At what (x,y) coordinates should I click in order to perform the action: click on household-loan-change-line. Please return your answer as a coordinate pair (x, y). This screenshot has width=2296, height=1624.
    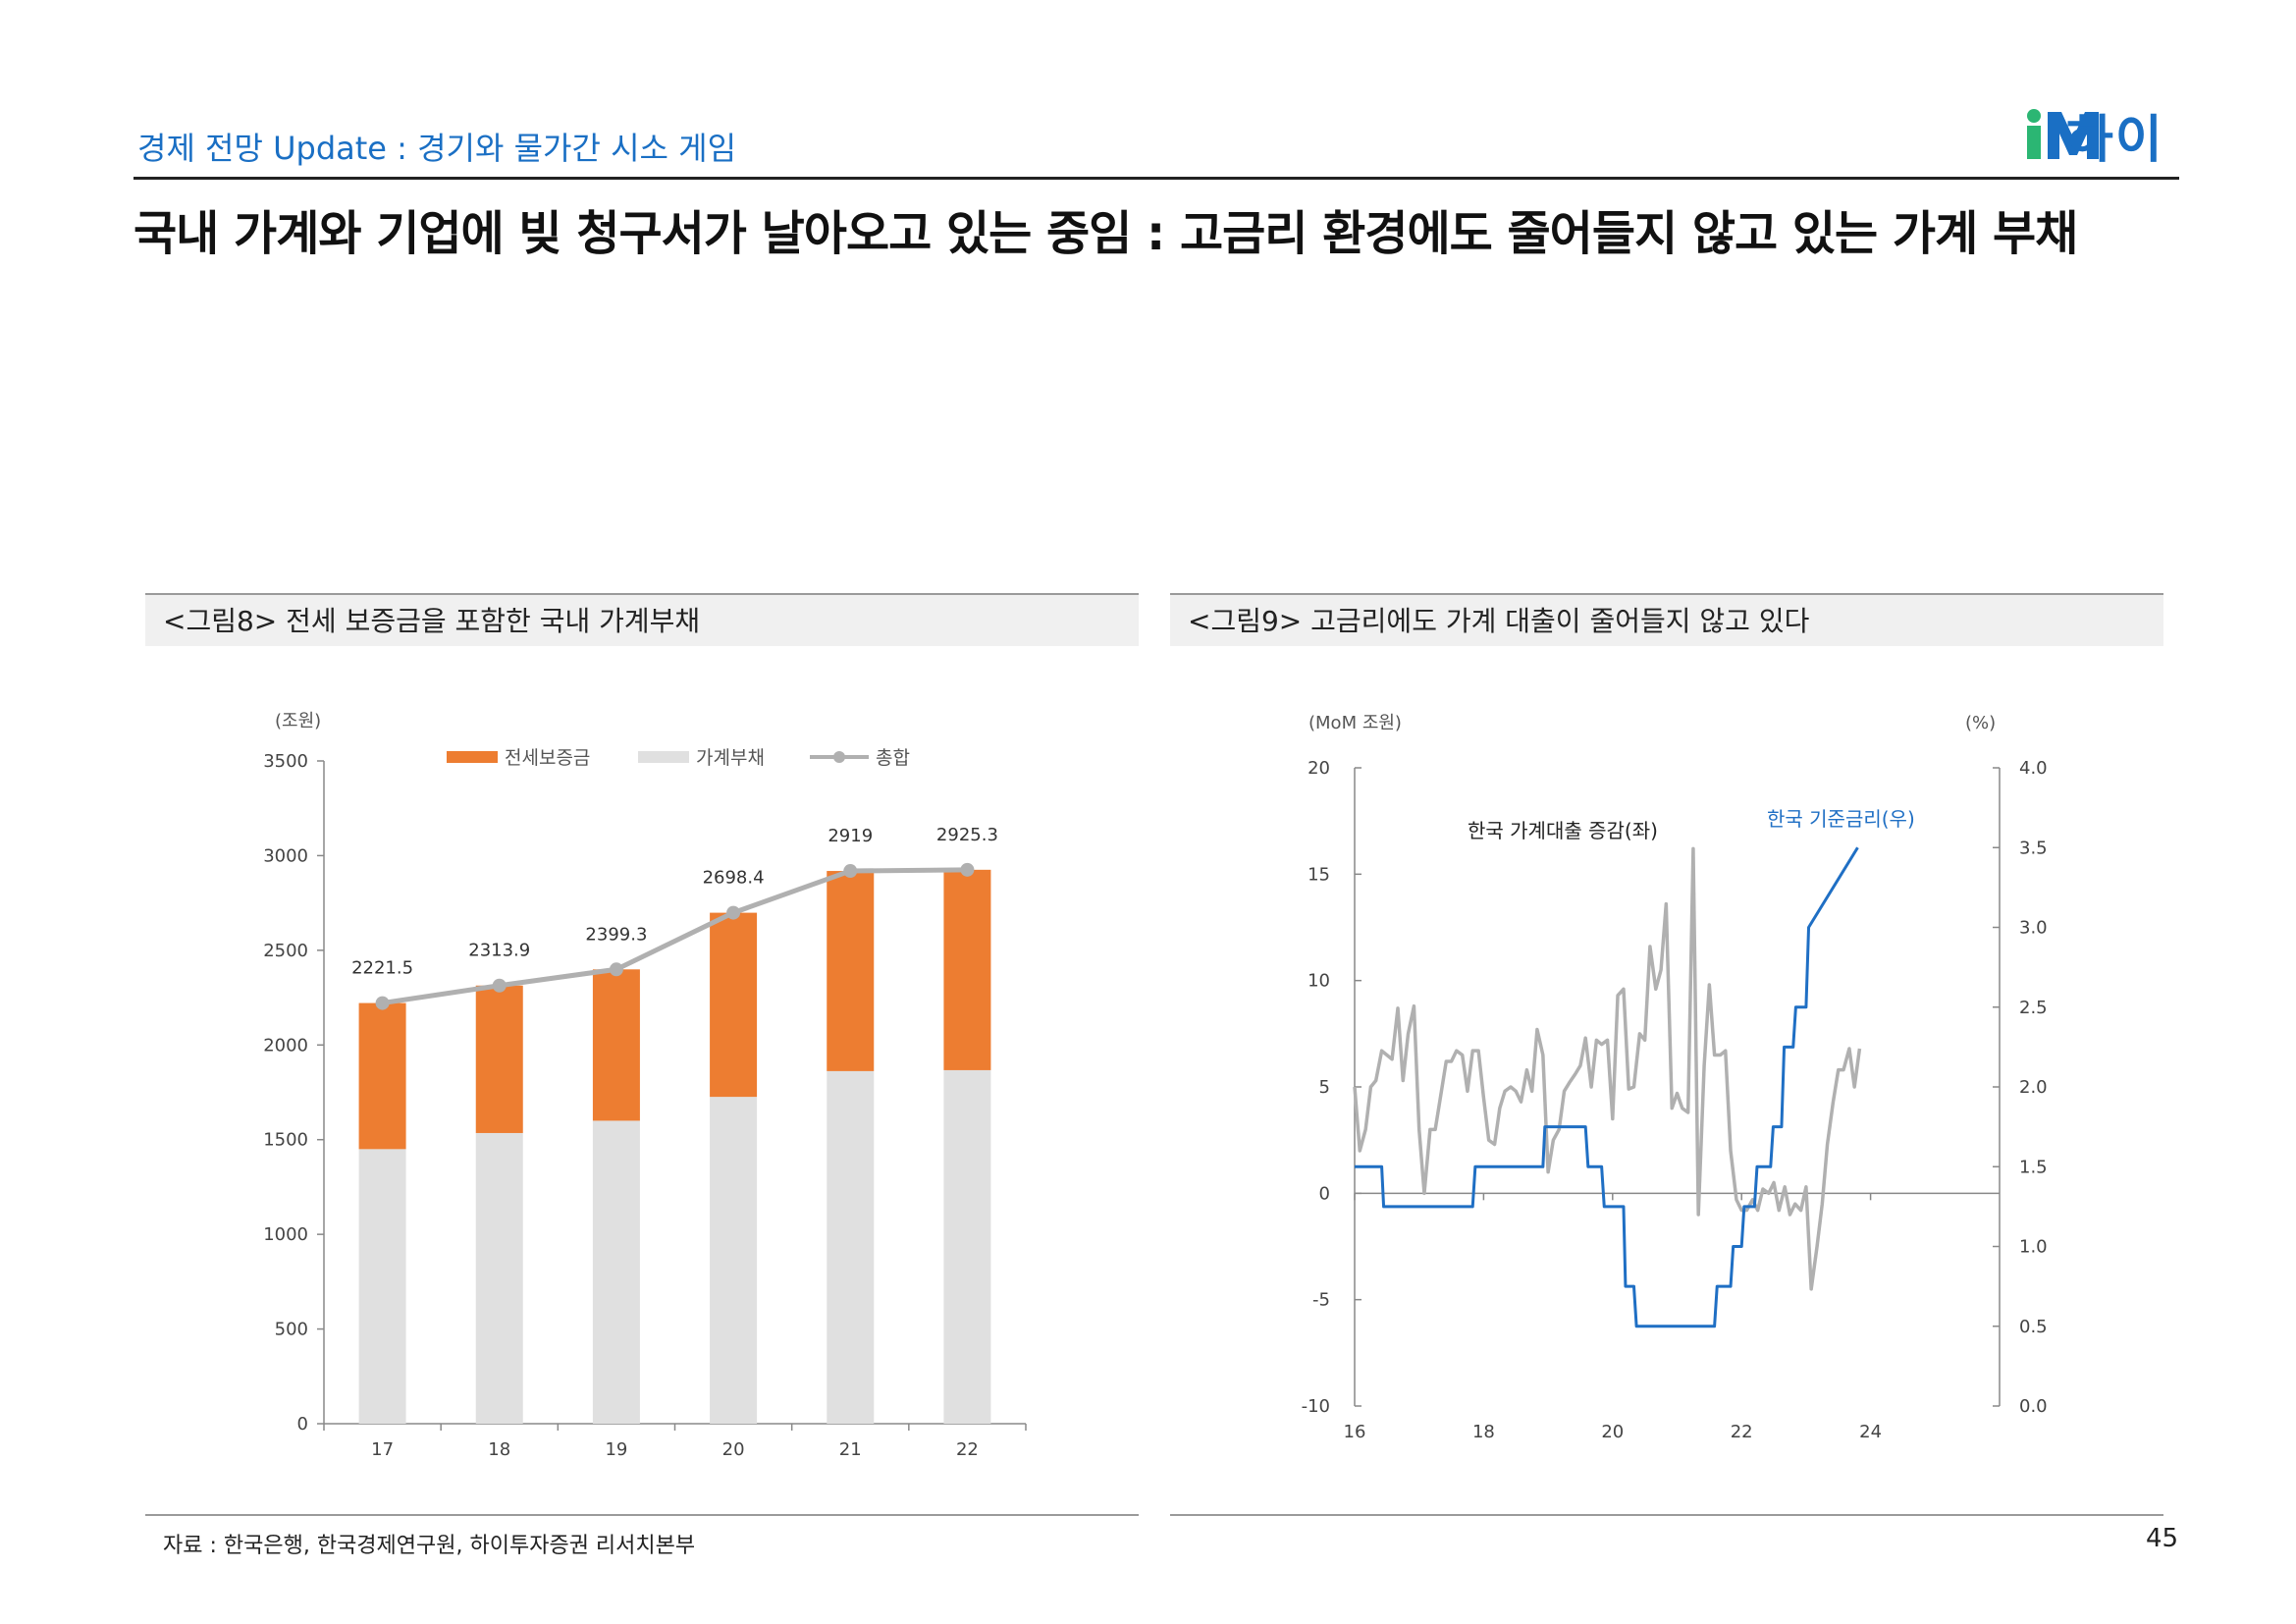
    Looking at the image, I should click on (1607, 1068).